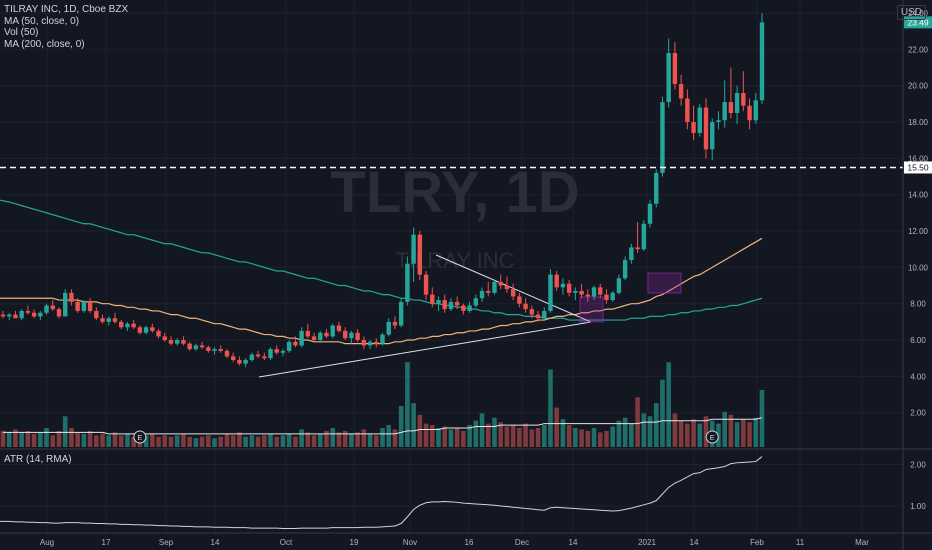 This screenshot has width=932, height=550. What do you see at coordinates (425, 349) in the screenshot?
I see `trendline-lower` at bounding box center [425, 349].